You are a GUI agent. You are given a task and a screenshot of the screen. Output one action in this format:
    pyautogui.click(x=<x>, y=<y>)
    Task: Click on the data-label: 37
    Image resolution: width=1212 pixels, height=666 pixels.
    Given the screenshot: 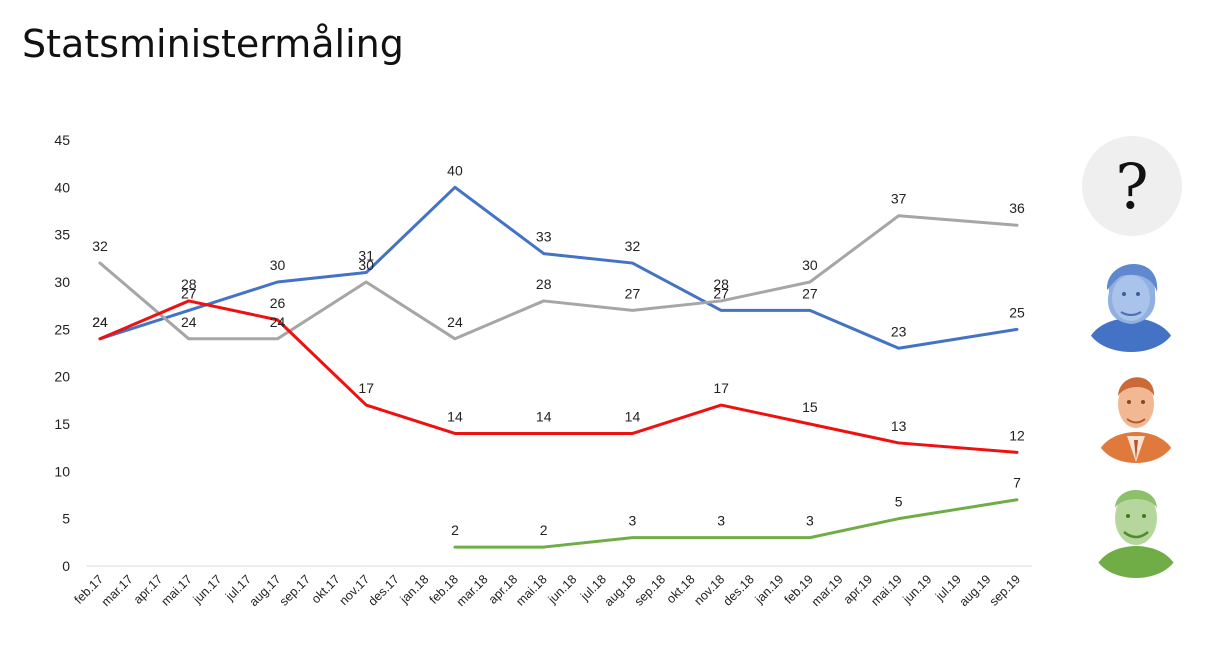 What is the action you would take?
    pyautogui.click(x=899, y=199)
    